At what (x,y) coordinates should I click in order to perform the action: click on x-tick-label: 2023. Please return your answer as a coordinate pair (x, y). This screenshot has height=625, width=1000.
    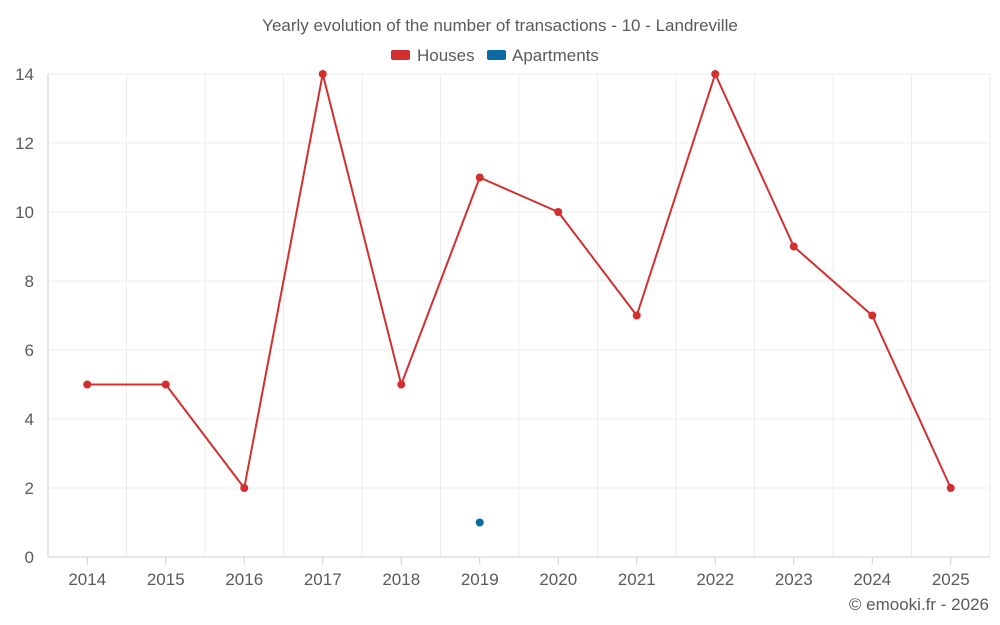
    Looking at the image, I should click on (794, 579).